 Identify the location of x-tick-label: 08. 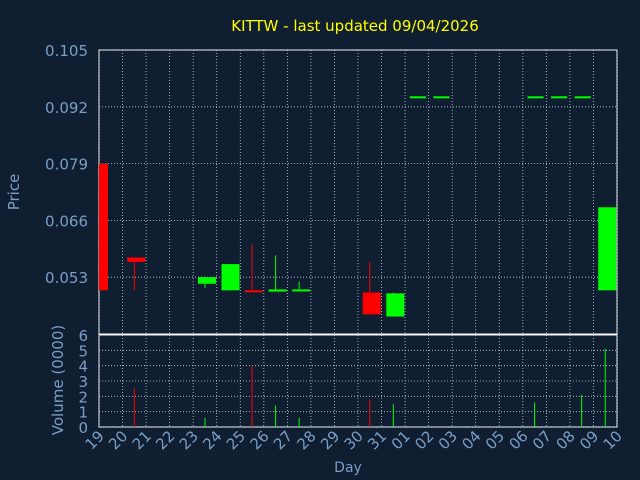
(566, 440).